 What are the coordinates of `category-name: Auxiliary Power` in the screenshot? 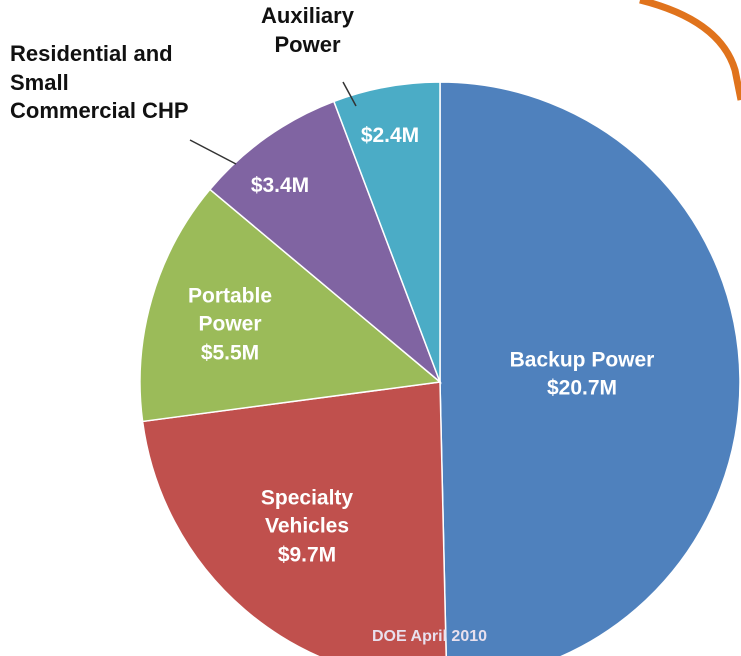 It's located at (307, 30).